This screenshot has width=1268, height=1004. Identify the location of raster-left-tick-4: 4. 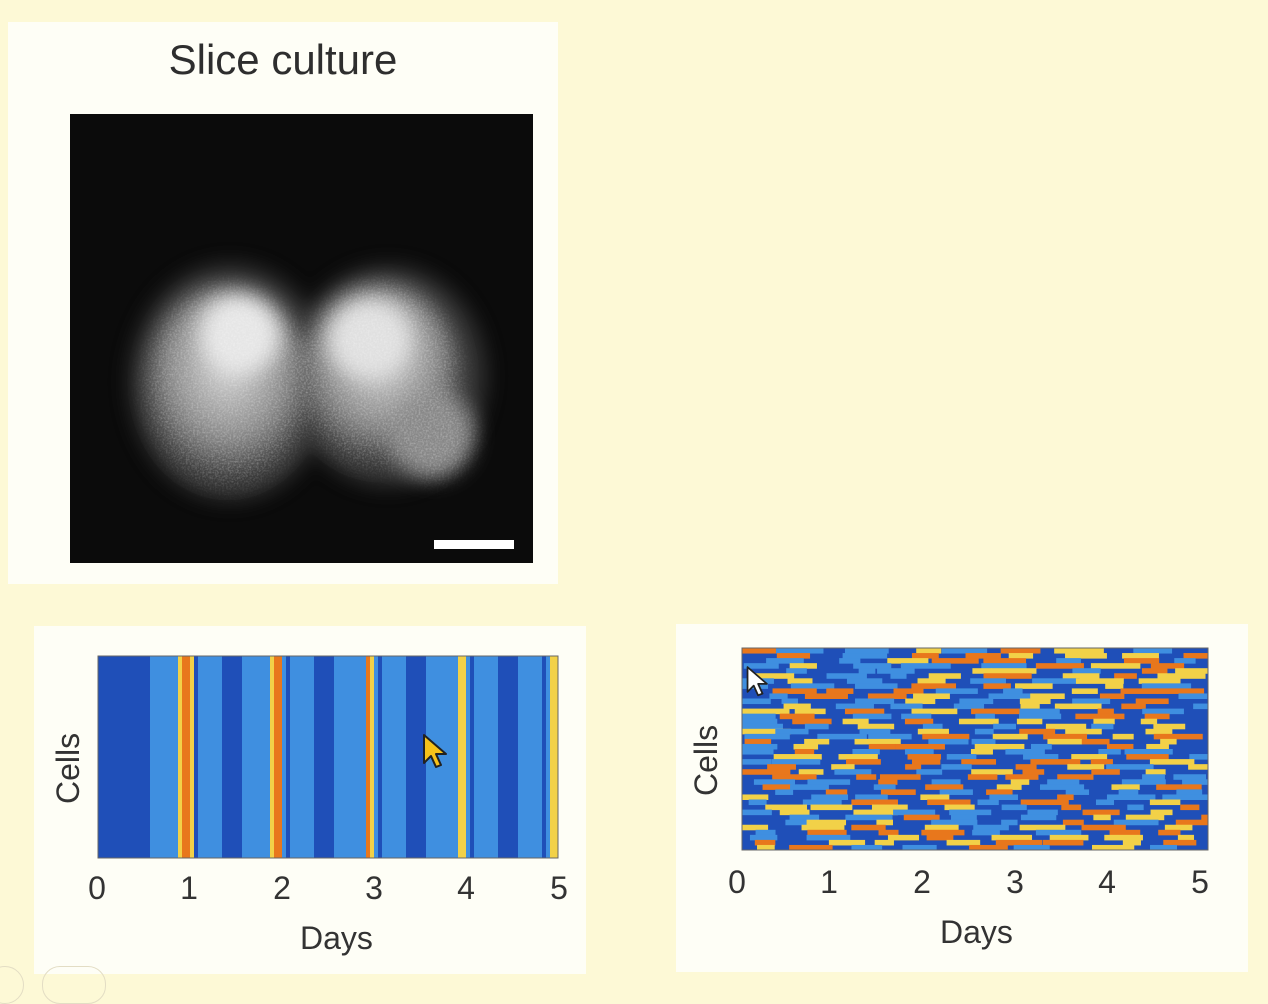
(466, 888).